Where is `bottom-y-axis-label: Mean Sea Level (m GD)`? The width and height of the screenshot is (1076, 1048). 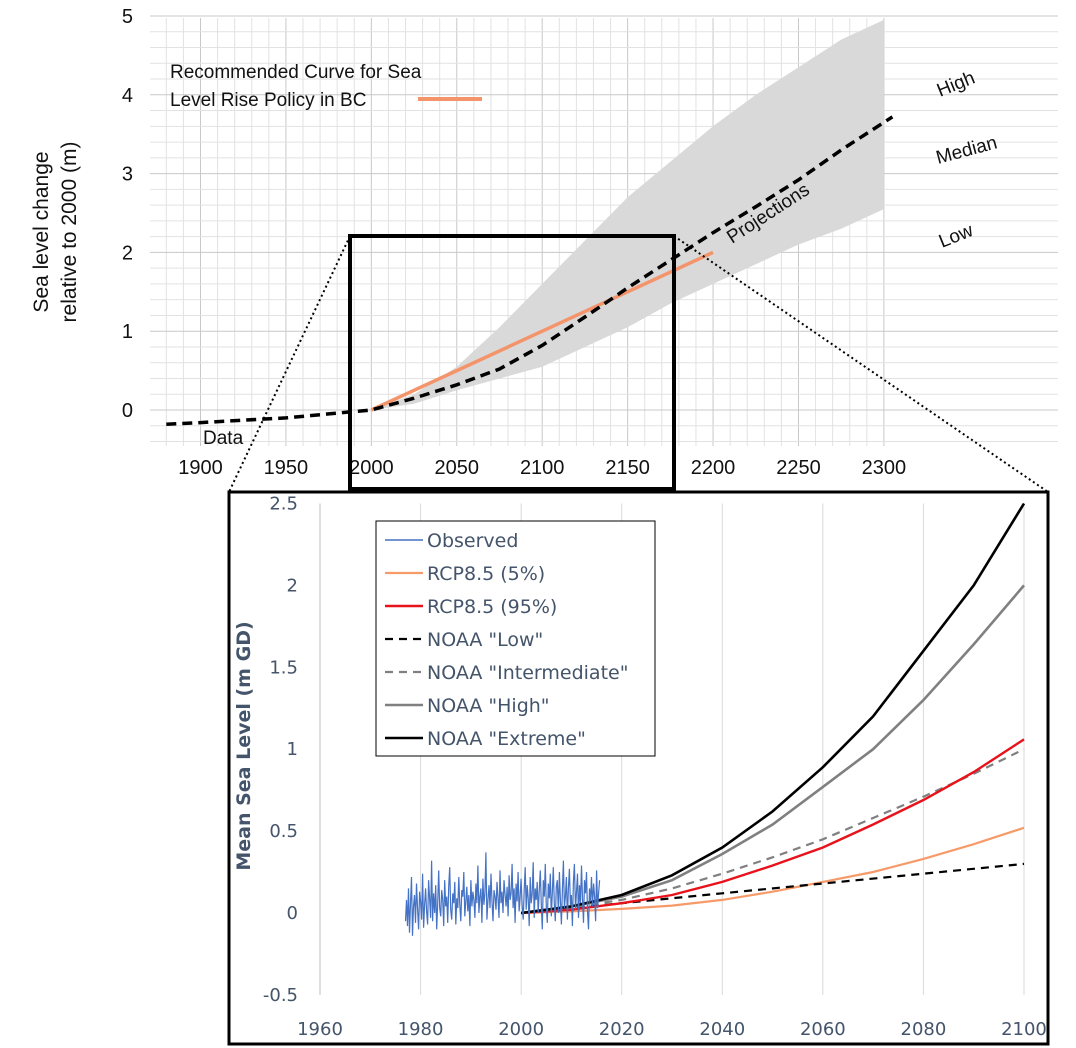 bottom-y-axis-label: Mean Sea Level (m GD) is located at coordinates (244, 745).